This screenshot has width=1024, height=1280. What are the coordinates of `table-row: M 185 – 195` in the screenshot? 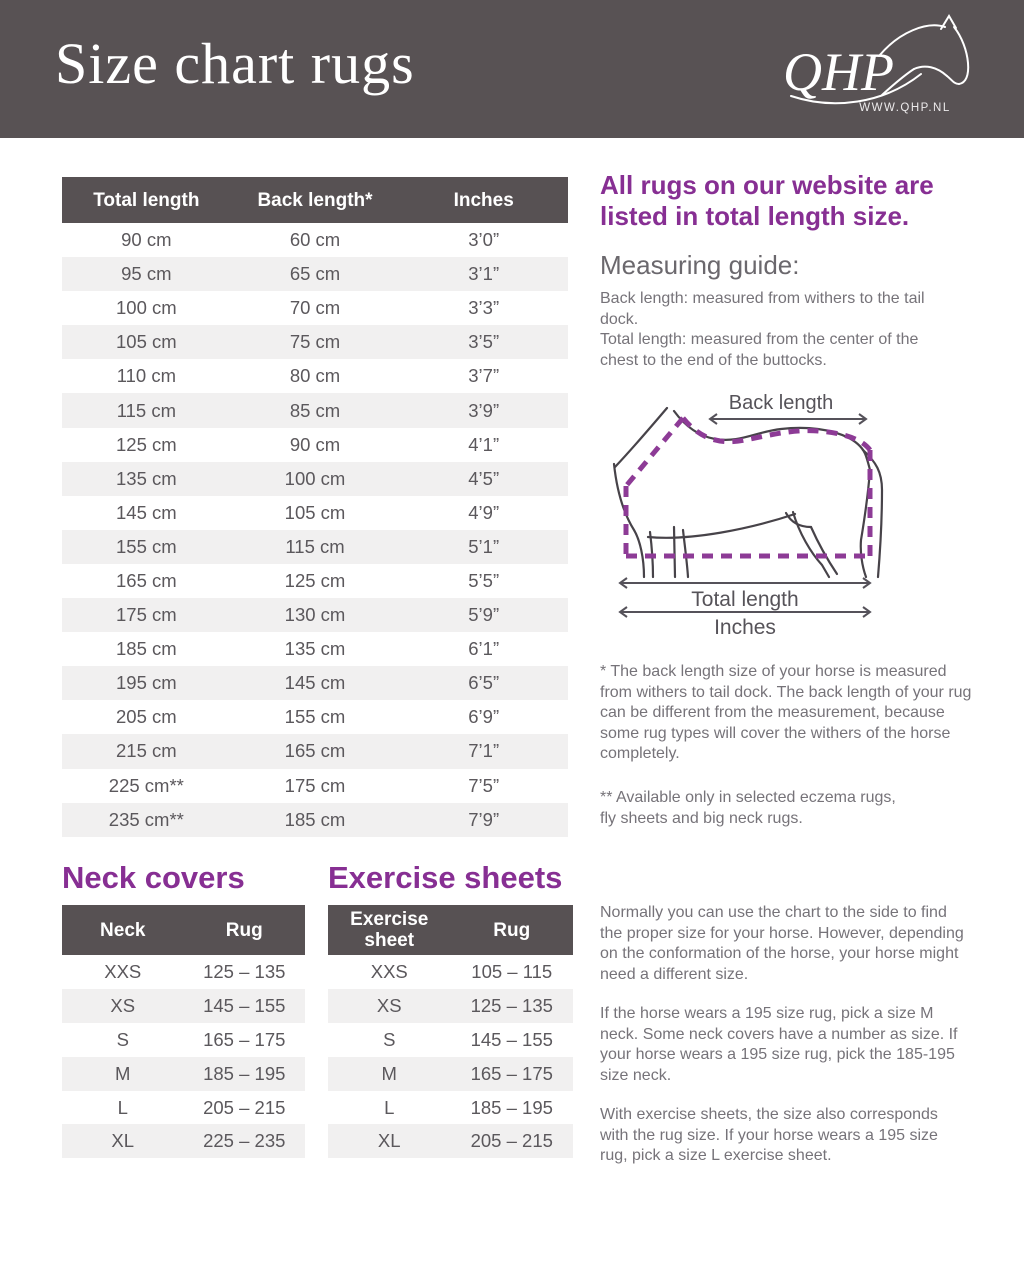 It's located at (183, 1073).